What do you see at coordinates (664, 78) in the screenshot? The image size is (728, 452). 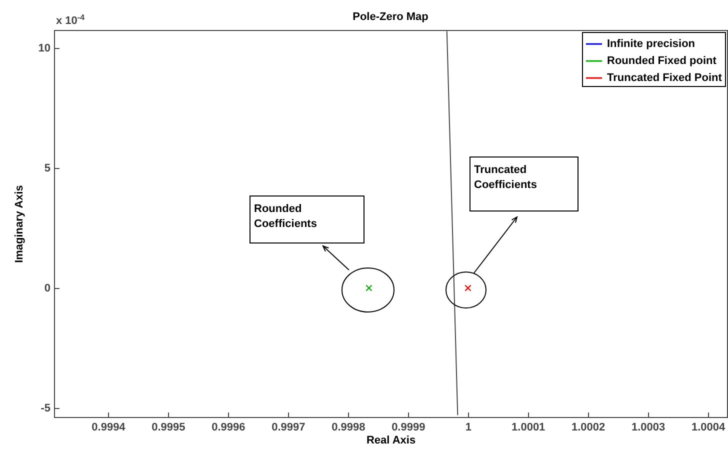 I see `legend-label: Truncated Fixed Point` at bounding box center [664, 78].